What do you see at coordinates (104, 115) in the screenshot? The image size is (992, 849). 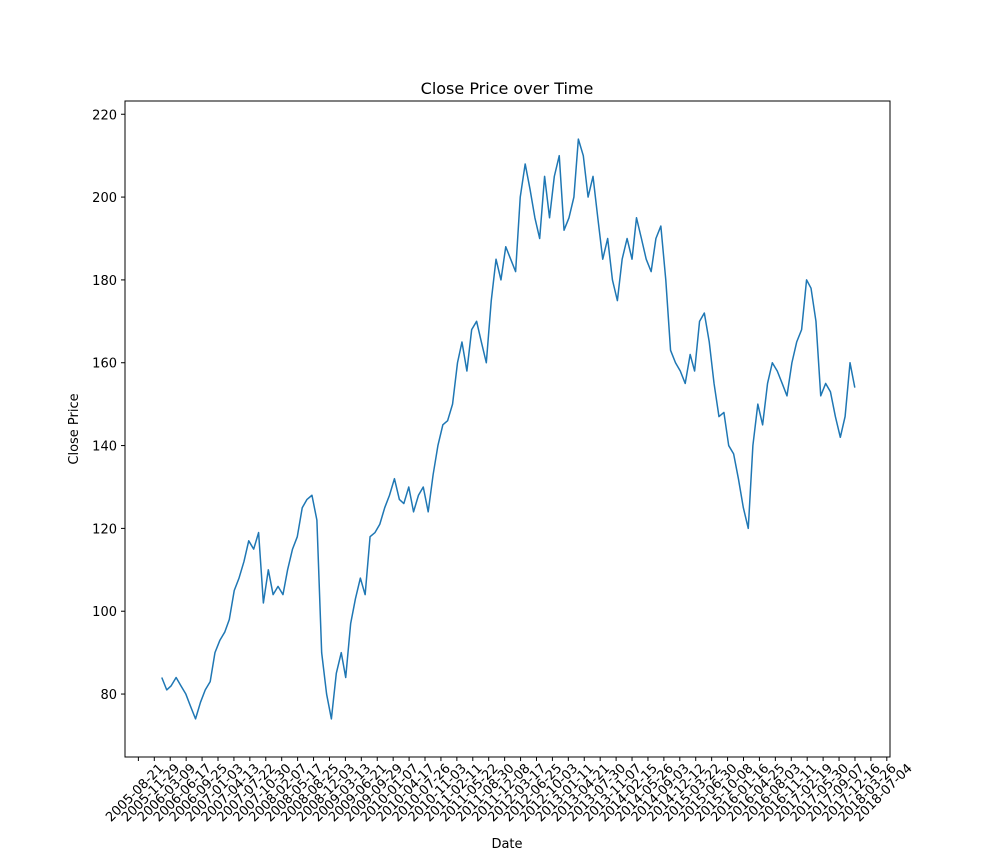 I see `y-tick-label: 220` at bounding box center [104, 115].